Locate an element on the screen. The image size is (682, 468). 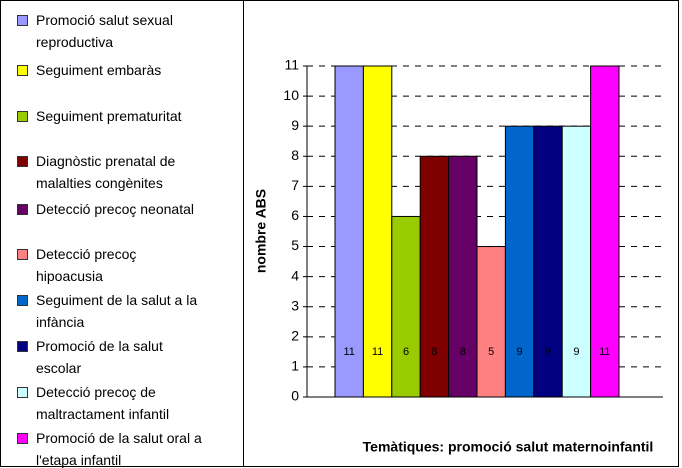
y-tick-label: 5 is located at coordinates (295, 245).